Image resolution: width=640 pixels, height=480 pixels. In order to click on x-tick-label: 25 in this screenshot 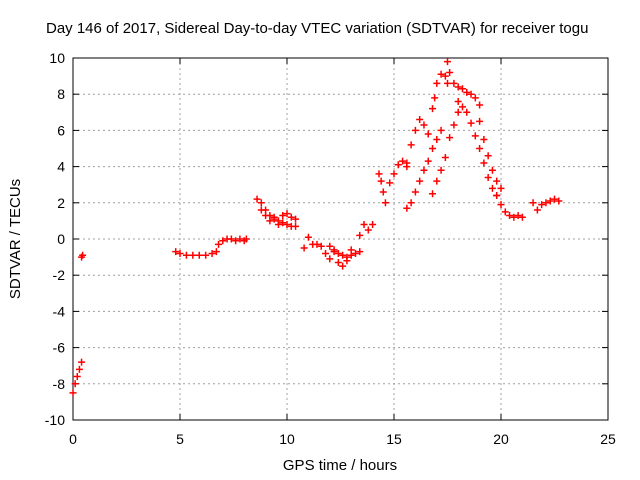, I will do `click(608, 439)`.